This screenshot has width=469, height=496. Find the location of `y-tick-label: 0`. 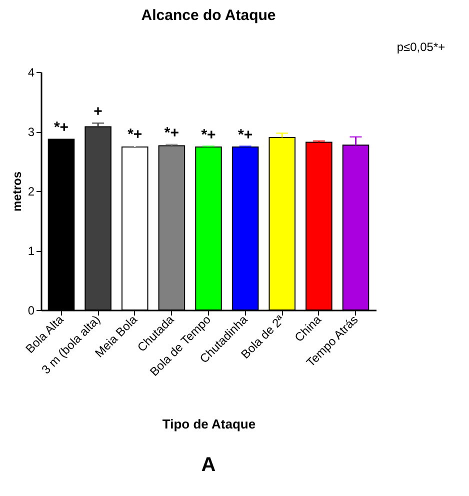

y-tick-label: 0 is located at coordinates (31, 311).